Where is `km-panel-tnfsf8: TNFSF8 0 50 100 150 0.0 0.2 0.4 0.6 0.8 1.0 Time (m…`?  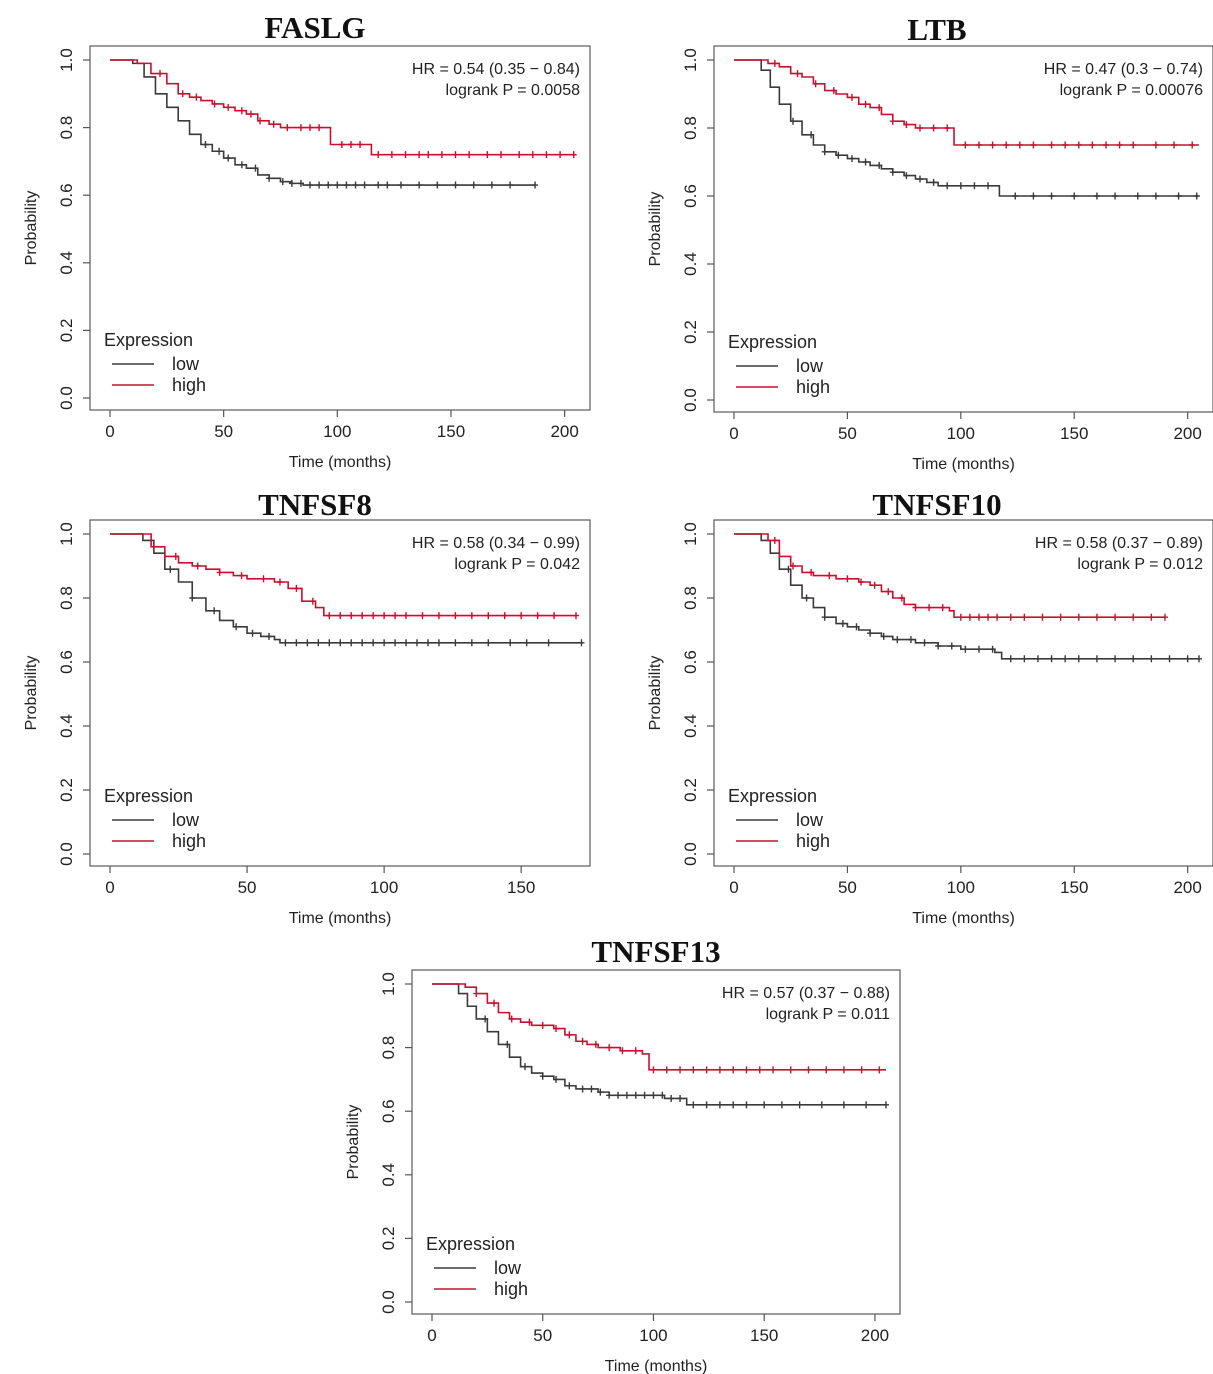 km-panel-tnfsf8: TNFSF8 0 50 100 150 0.0 0.2 0.4 0.6 0.8 1.0 Time (m… is located at coordinates (307, 707).